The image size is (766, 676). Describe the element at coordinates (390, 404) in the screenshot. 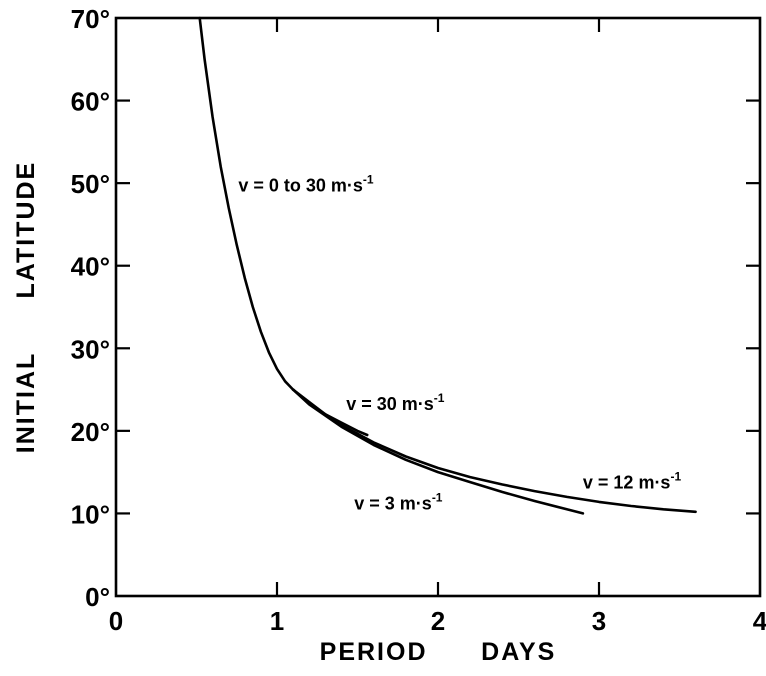

I see `curve-label-text: v = 30 m·s` at that location.